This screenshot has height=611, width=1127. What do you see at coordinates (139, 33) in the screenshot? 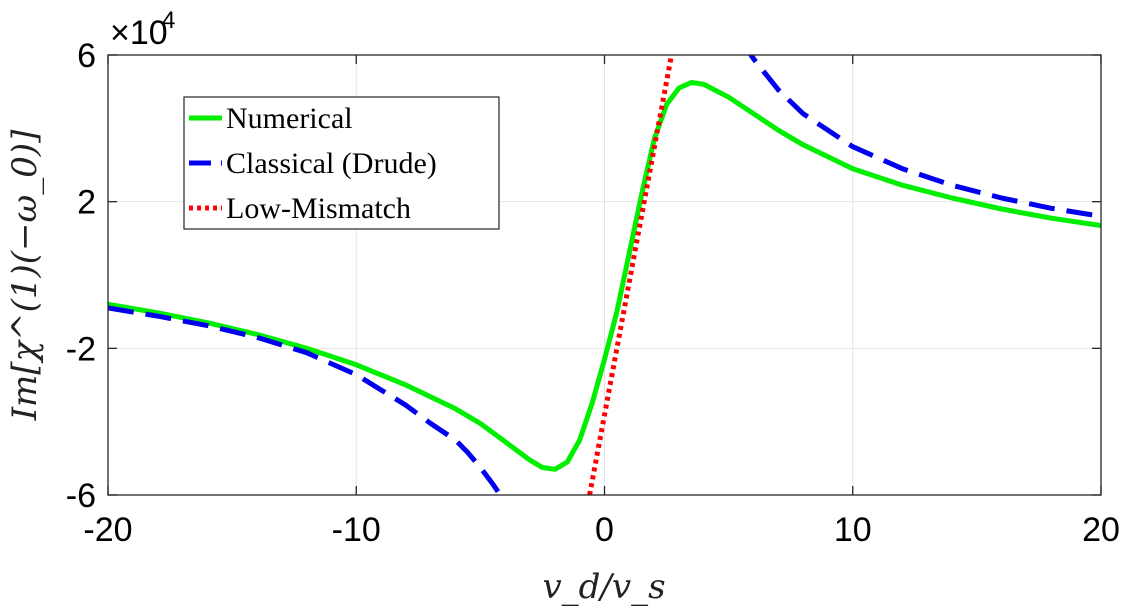
I see `y-multiplier-base: ×10` at bounding box center [139, 33].